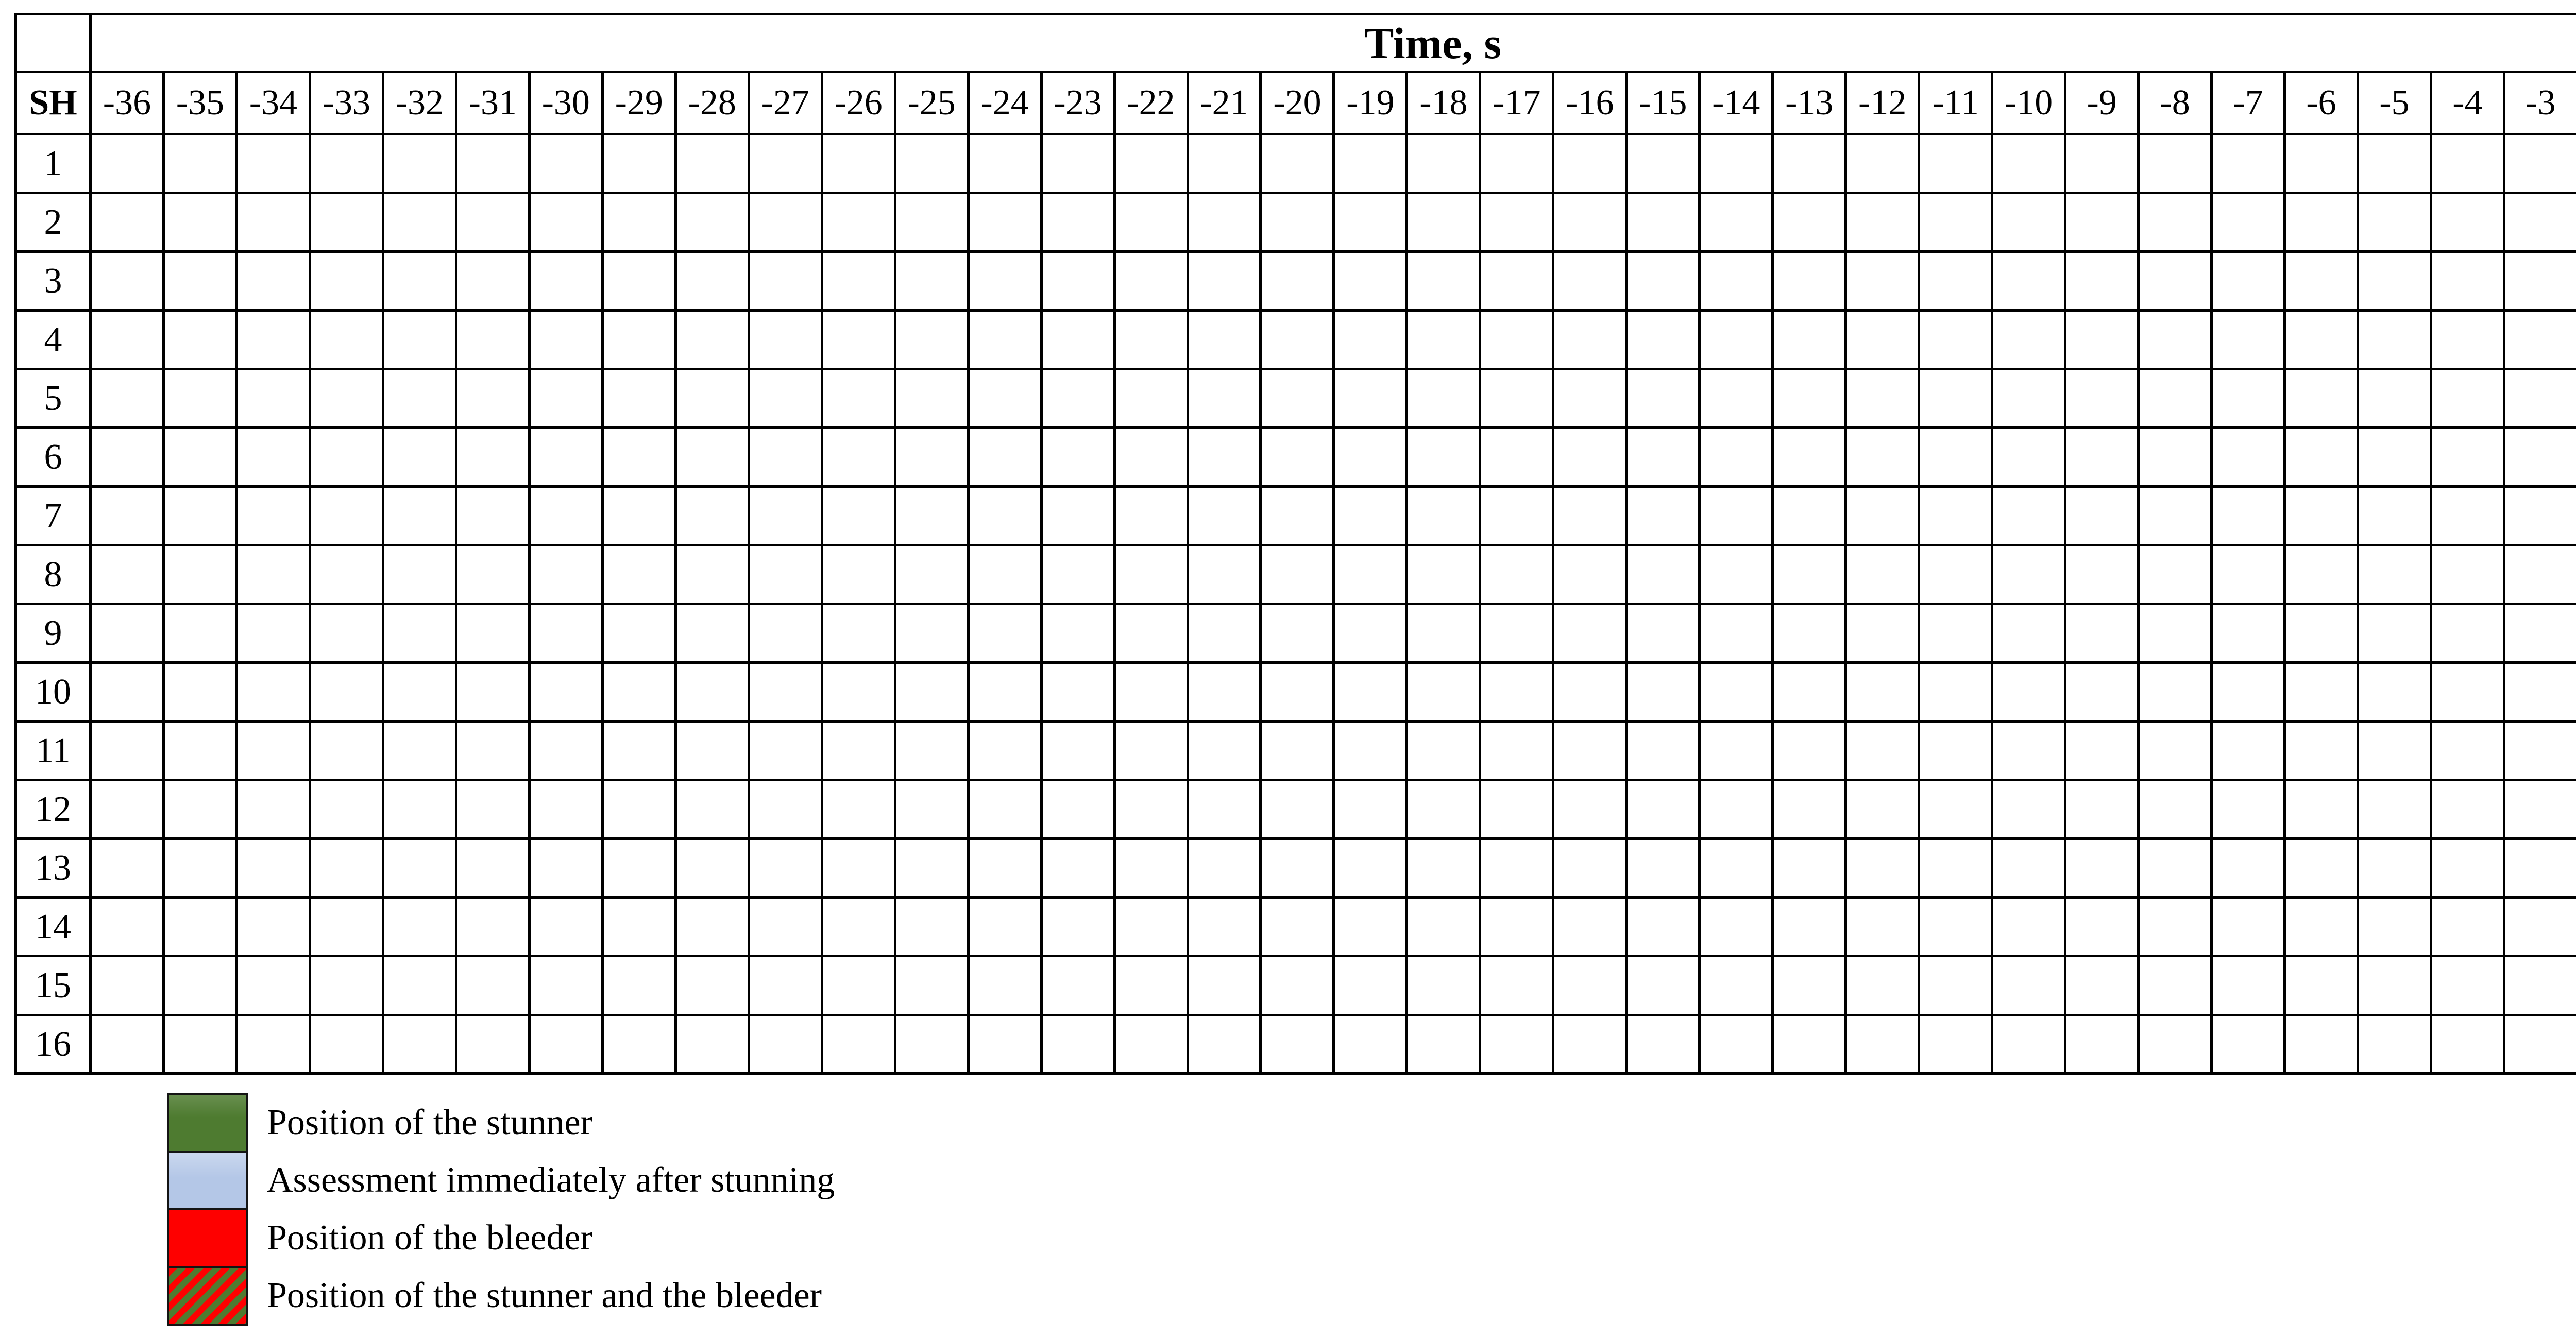  What do you see at coordinates (1370, 103) in the screenshot?
I see `time-column-header: -19` at bounding box center [1370, 103].